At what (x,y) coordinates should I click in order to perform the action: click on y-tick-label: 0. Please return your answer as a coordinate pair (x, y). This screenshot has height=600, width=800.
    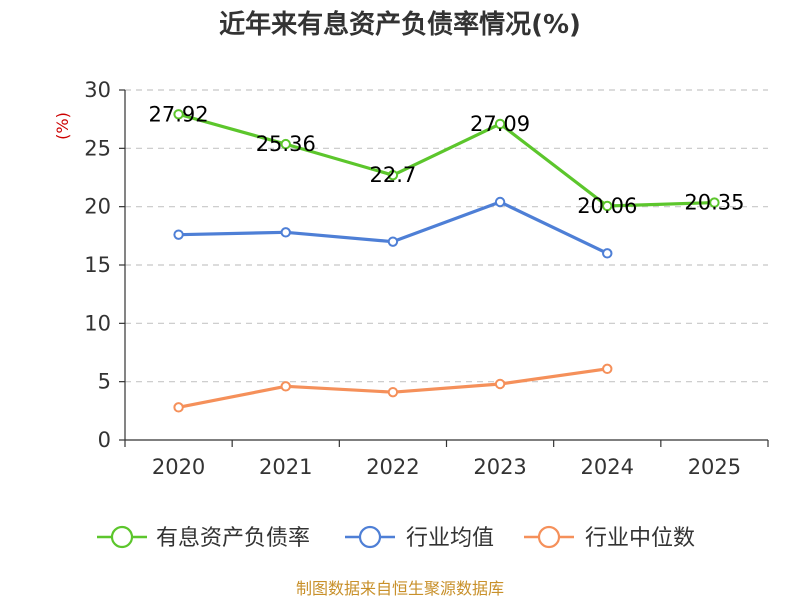
    Looking at the image, I should click on (104, 440).